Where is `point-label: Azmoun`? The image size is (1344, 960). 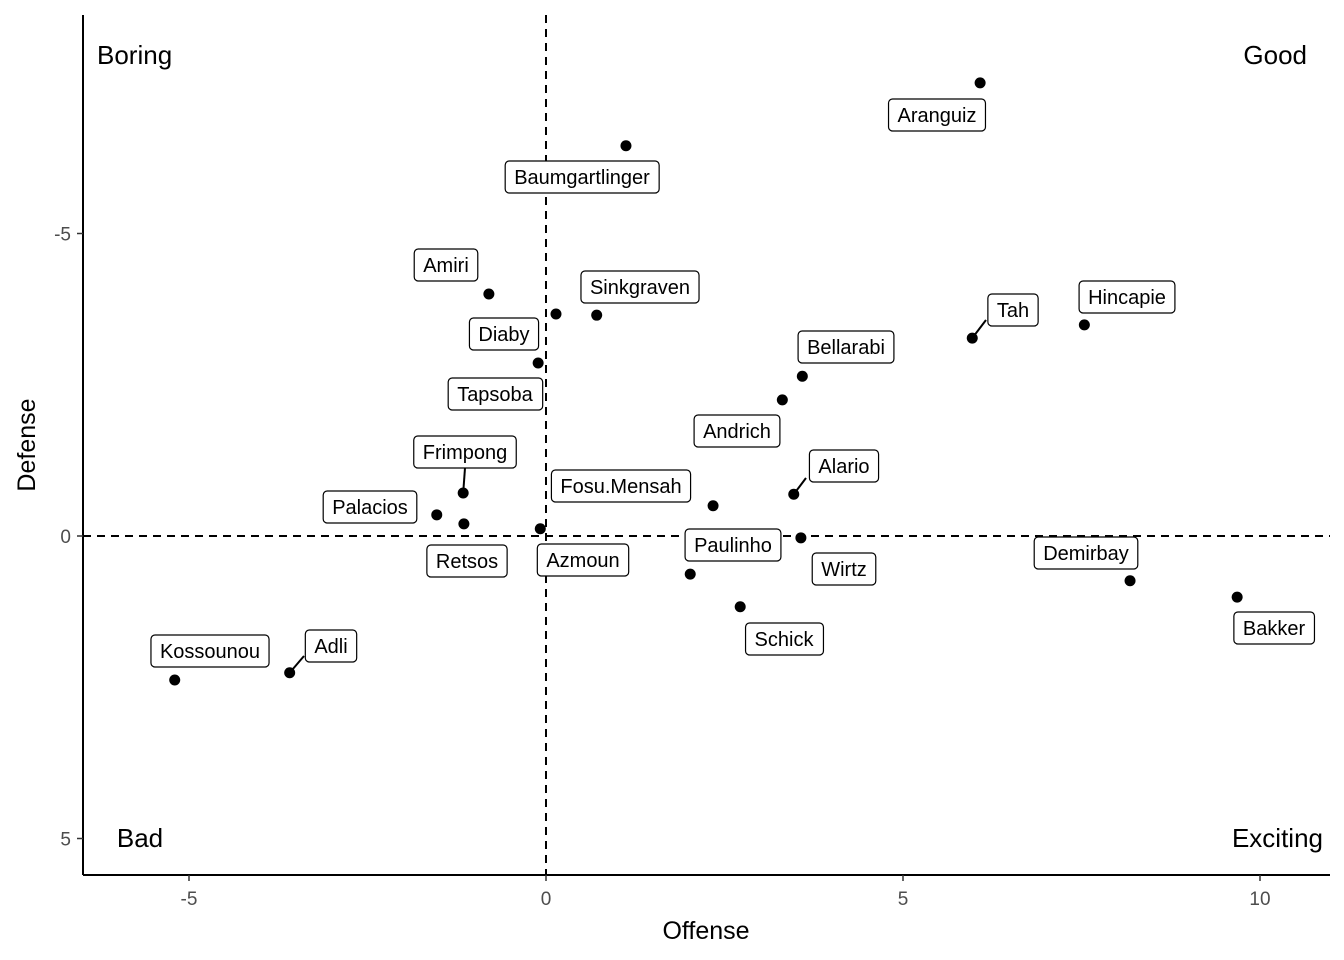 point-label: Azmoun is located at coordinates (582, 561).